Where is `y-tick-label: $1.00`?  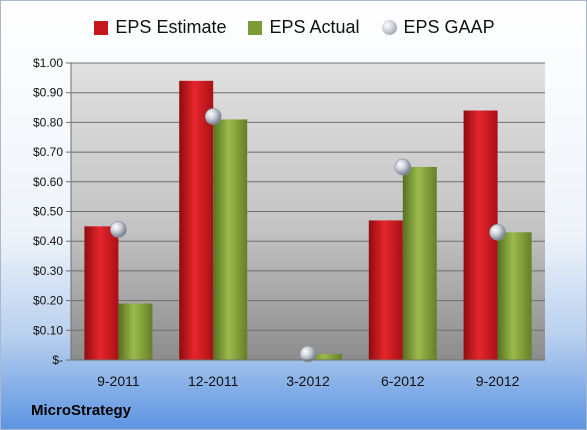
y-tick-label: $1.00 is located at coordinates (48, 63).